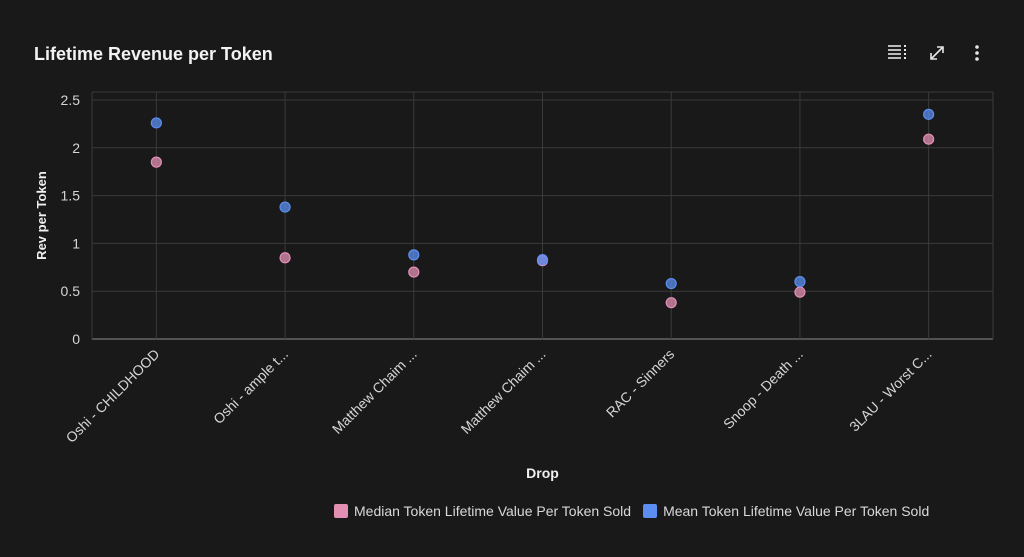 The height and width of the screenshot is (557, 1024). I want to click on y-tick-label: 1.5, so click(71, 196).